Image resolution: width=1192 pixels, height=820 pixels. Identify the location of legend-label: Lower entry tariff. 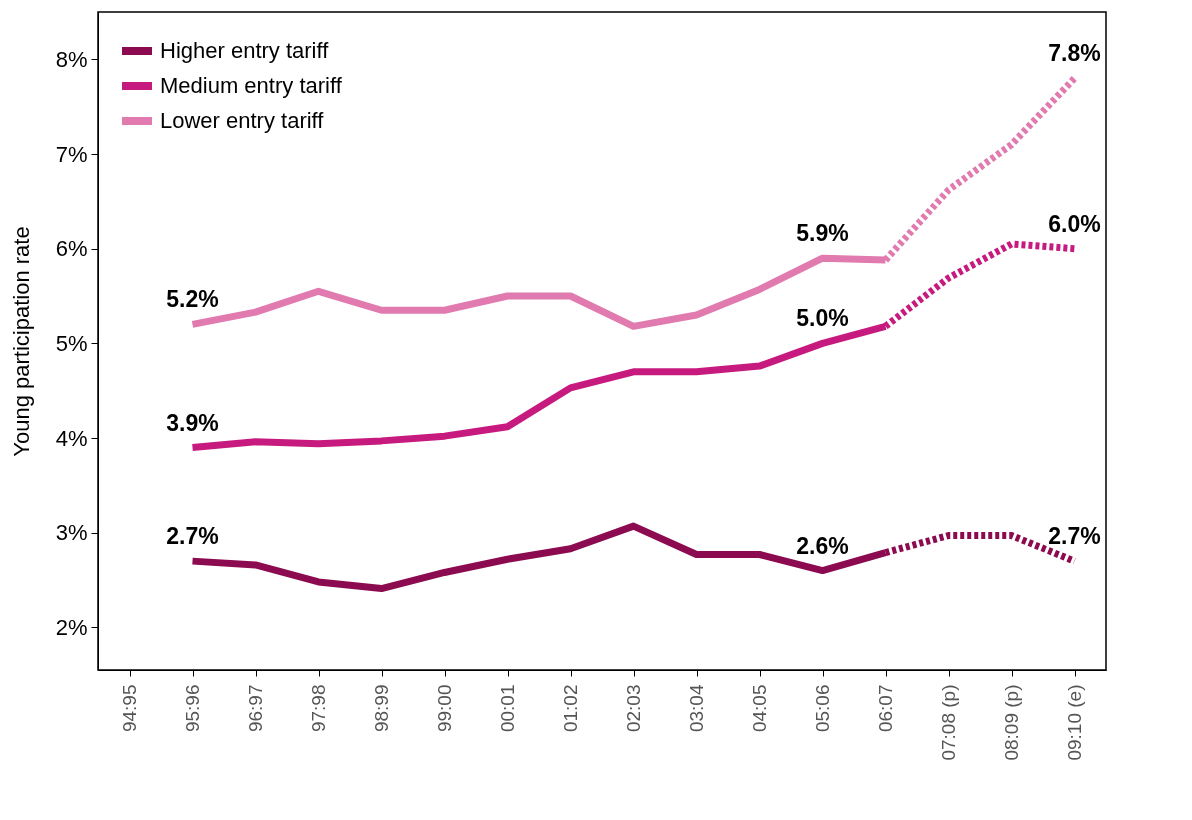
(242, 120).